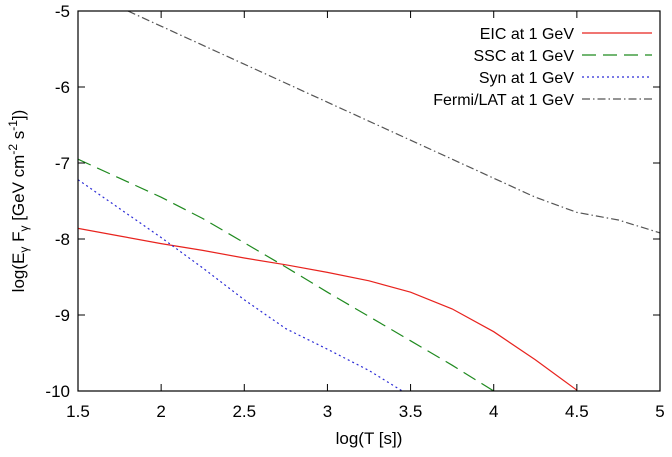 This screenshot has height=457, width=672. What do you see at coordinates (369, 438) in the screenshot?
I see `x-axis-title: log(T [s])` at bounding box center [369, 438].